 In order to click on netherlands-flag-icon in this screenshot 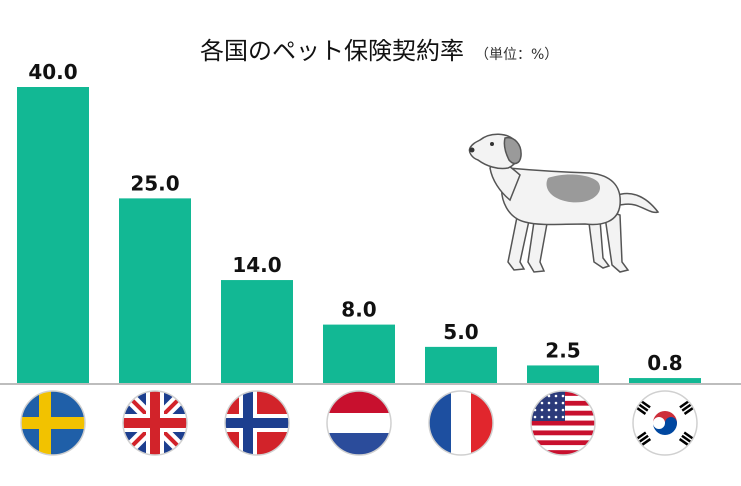, I will do `click(359, 423)`.